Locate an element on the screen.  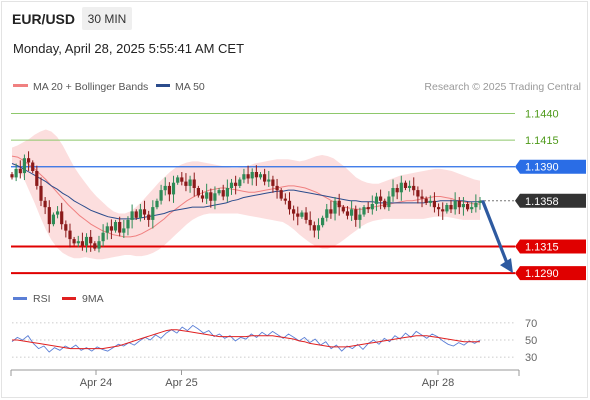
level-tag-1.1358 is located at coordinates (550, 200).